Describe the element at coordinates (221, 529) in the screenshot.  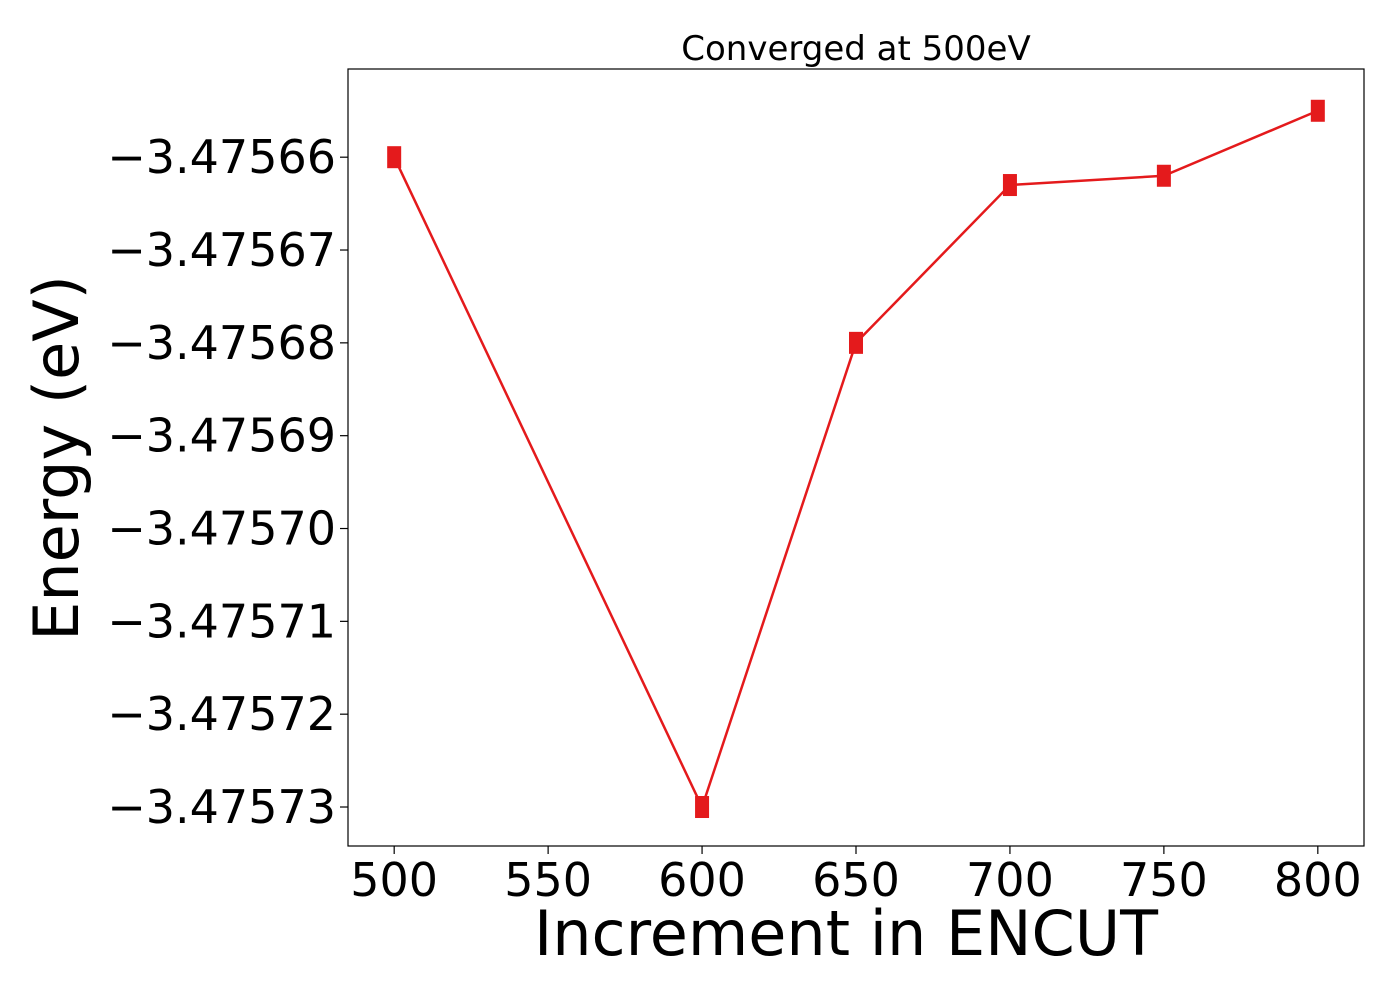
I see `y-tick-label: −3.47570` at that location.